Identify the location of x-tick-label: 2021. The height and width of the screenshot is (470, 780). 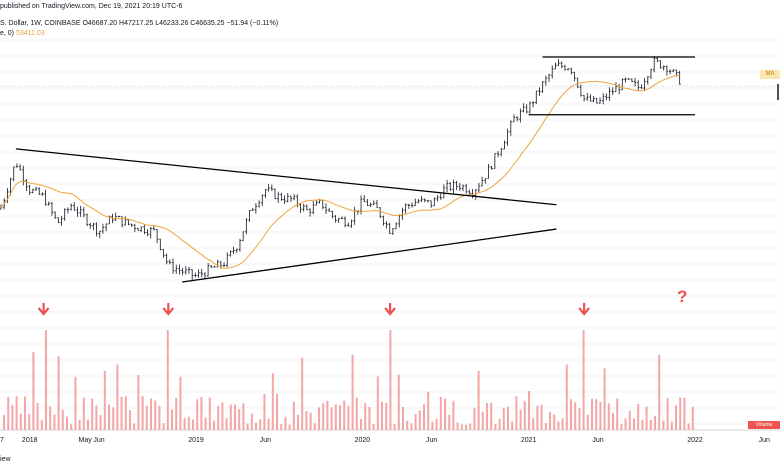
(529, 440).